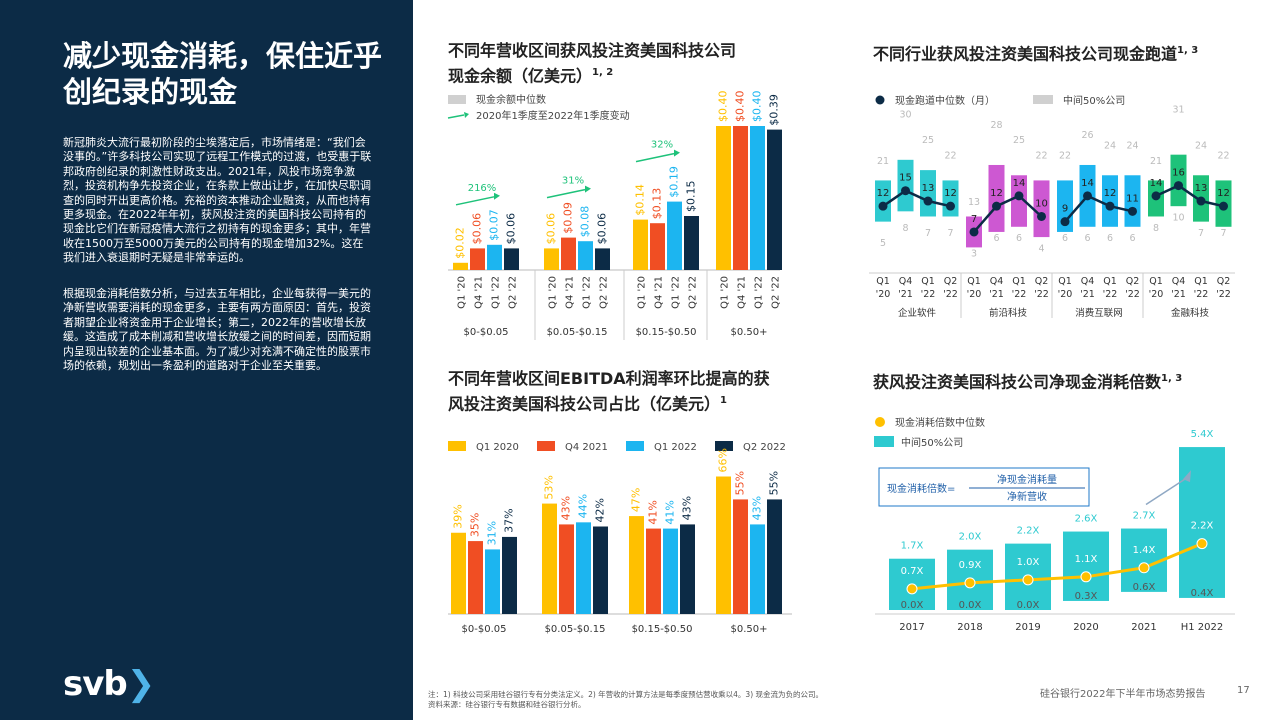  I want to click on high-label: 13, so click(974, 202).